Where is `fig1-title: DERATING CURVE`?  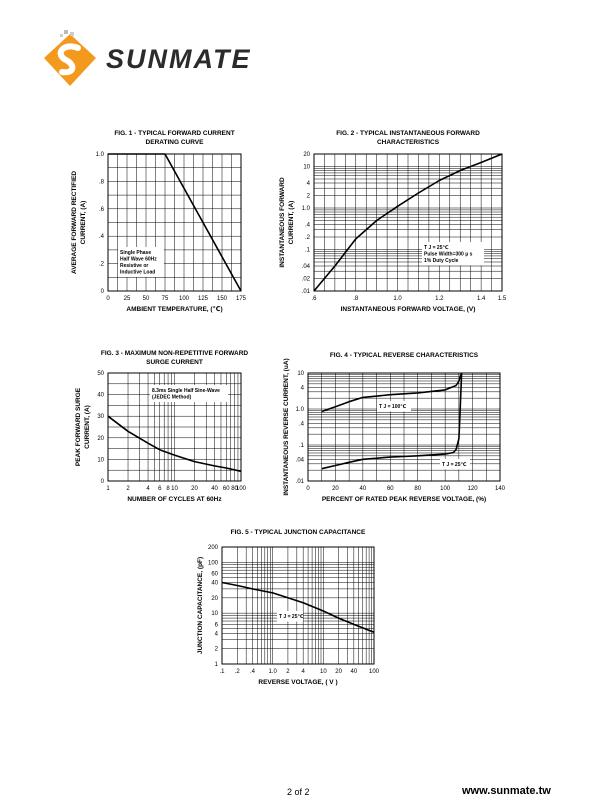
fig1-title: DERATING CURVE is located at coordinates (175, 142).